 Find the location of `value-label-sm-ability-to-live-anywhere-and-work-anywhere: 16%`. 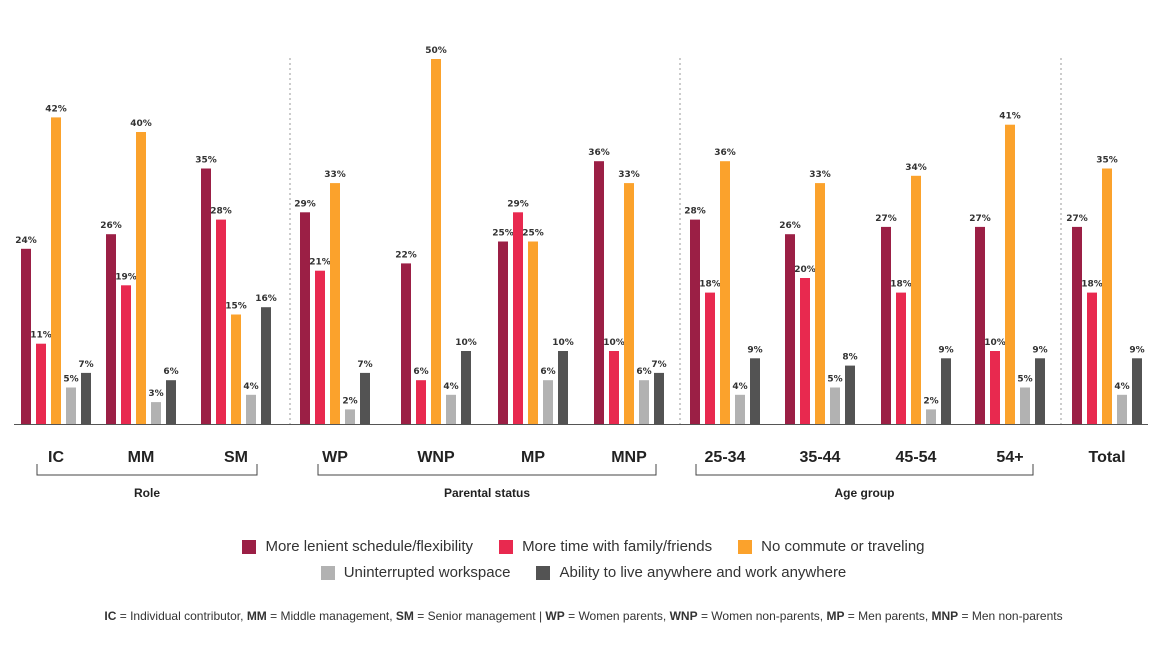

value-label-sm-ability-to-live-anywhere-and-work-anywhere: 16% is located at coordinates (266, 299).